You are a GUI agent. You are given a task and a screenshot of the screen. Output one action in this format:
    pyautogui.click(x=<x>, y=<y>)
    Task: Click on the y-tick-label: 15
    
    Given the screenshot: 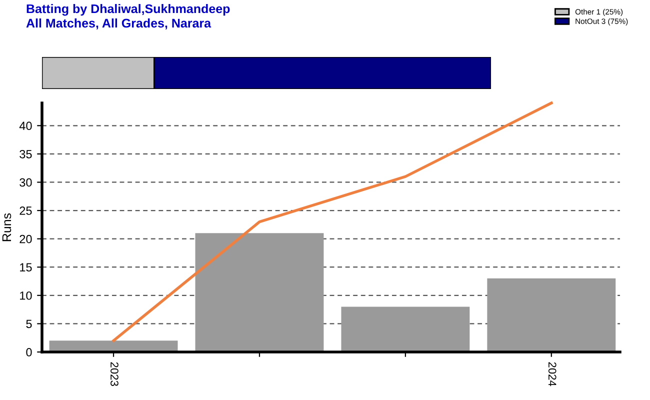 What is the action you would take?
    pyautogui.click(x=26, y=267)
    